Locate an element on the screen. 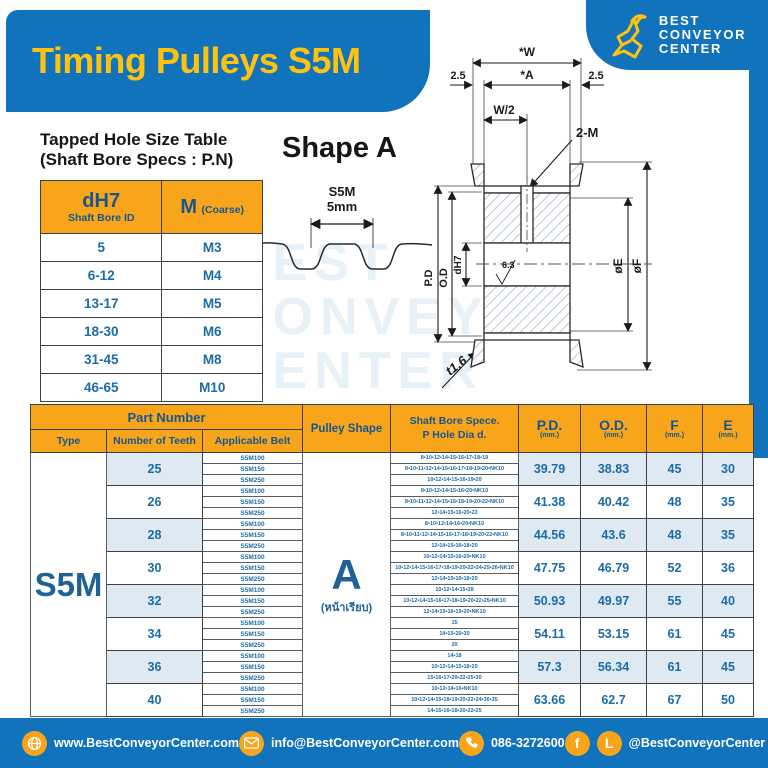  header-part-number: Part Number is located at coordinates (166, 417).